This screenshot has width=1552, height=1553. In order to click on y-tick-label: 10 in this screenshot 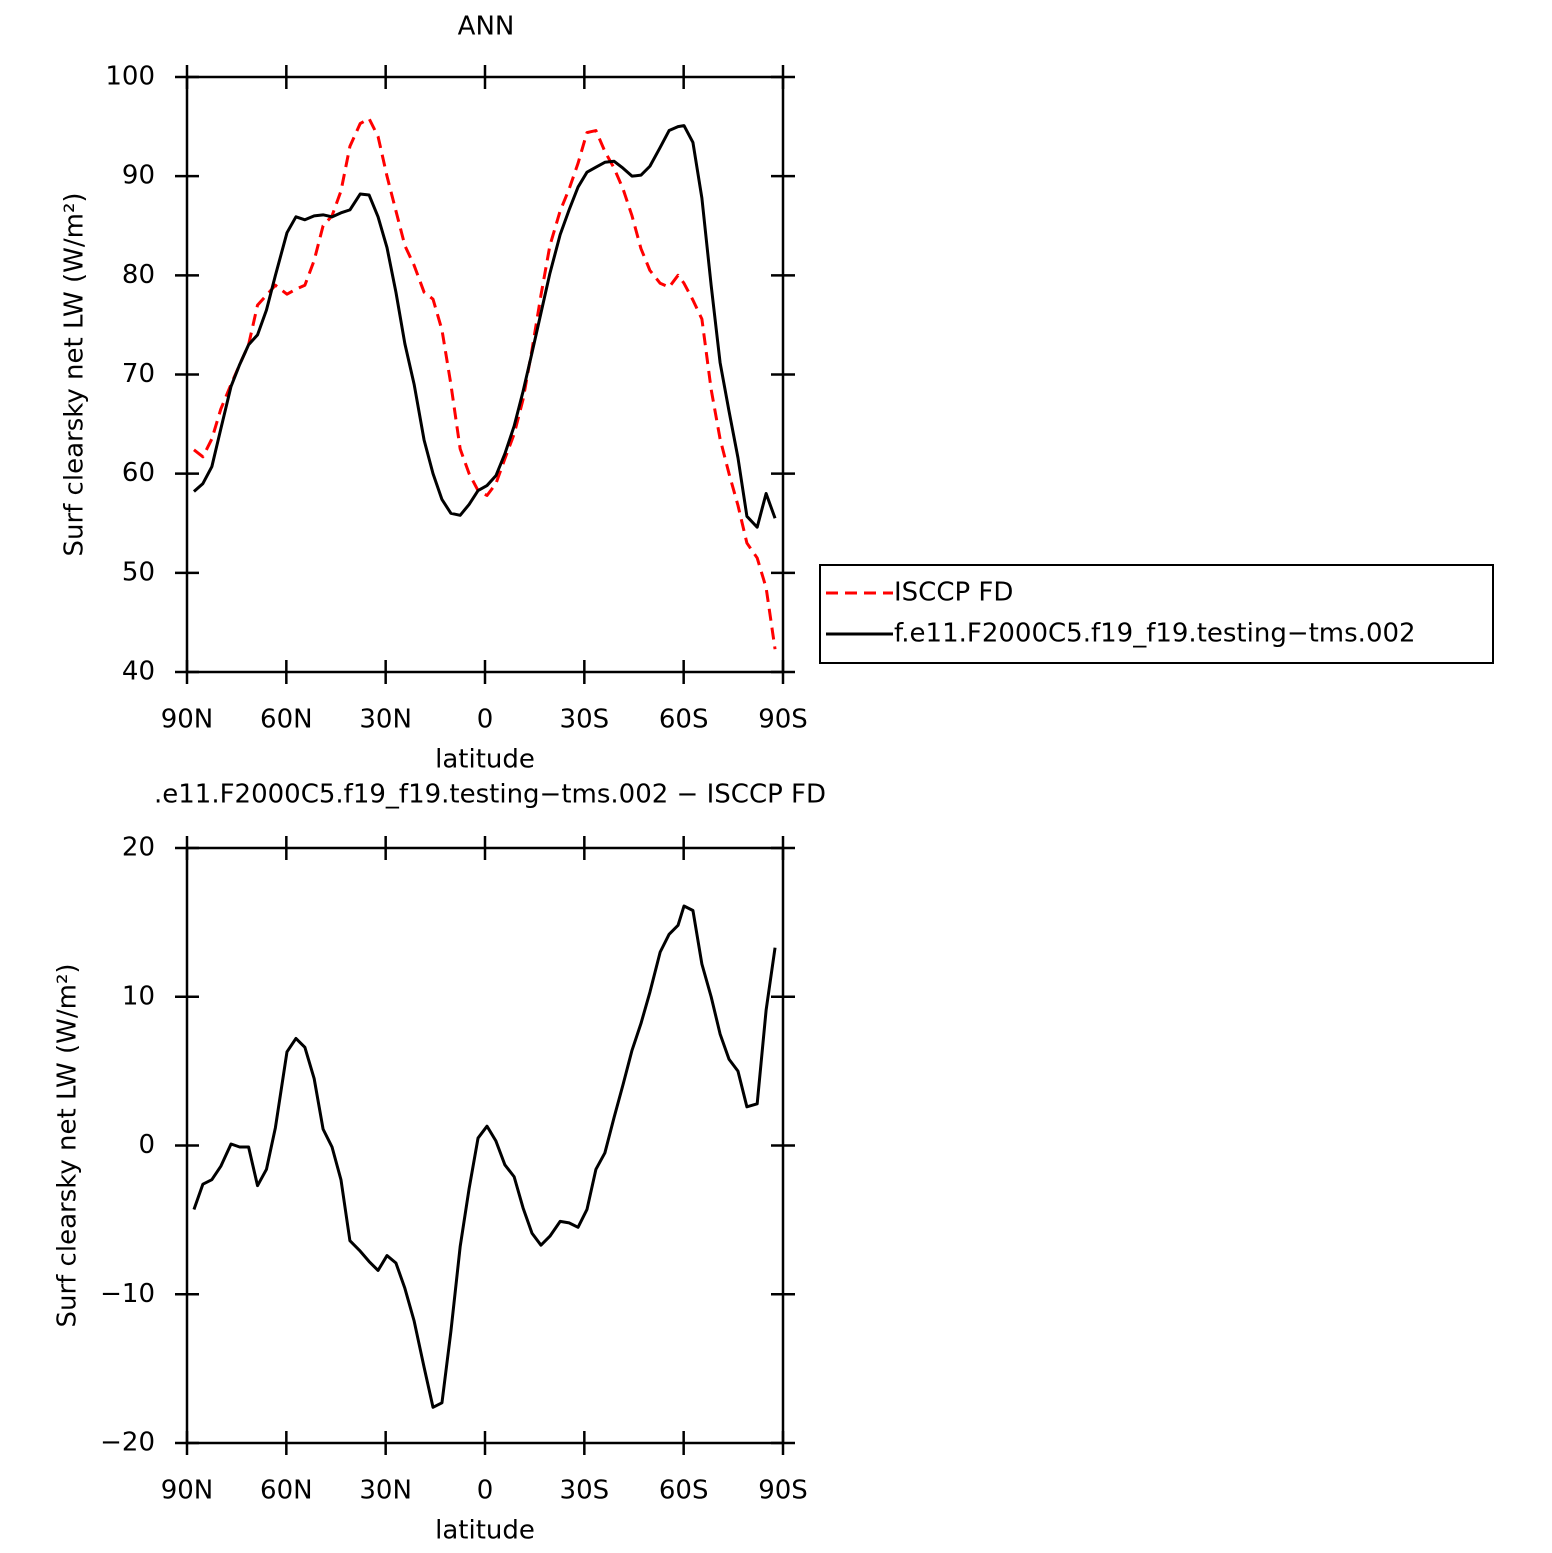, I will do `click(138, 996)`.